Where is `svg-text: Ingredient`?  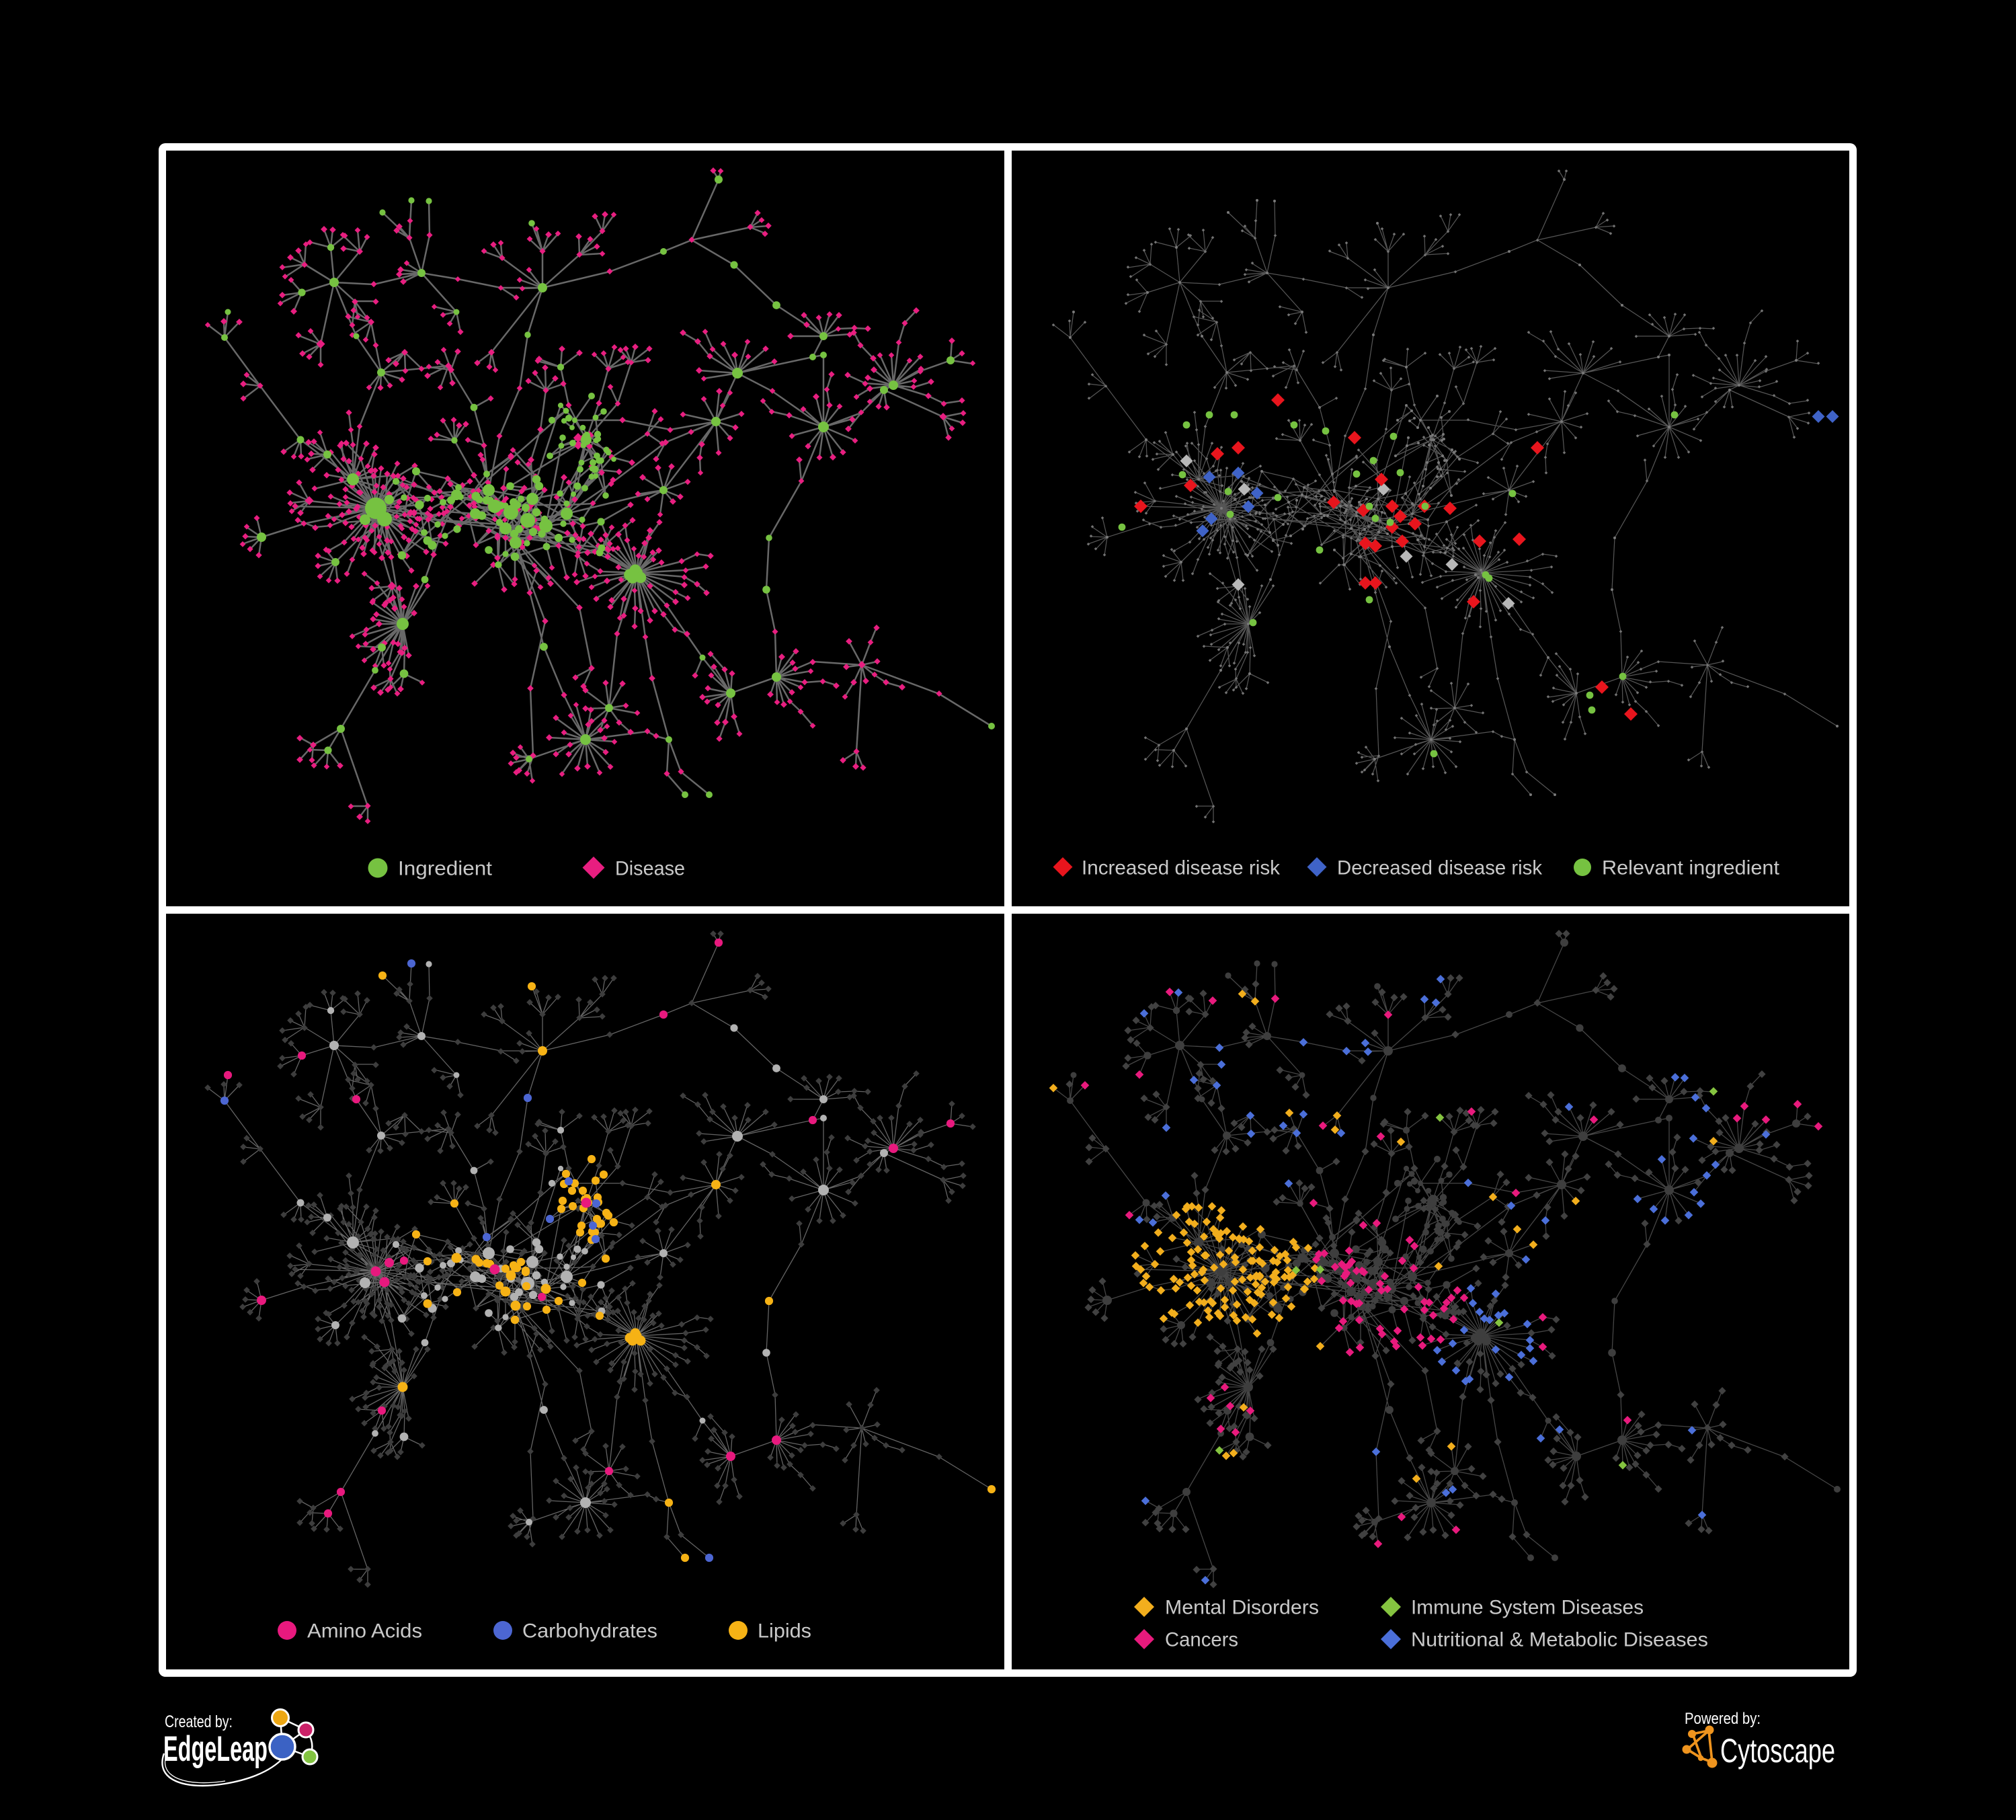
svg-text: Ingredient is located at coordinates (445, 869).